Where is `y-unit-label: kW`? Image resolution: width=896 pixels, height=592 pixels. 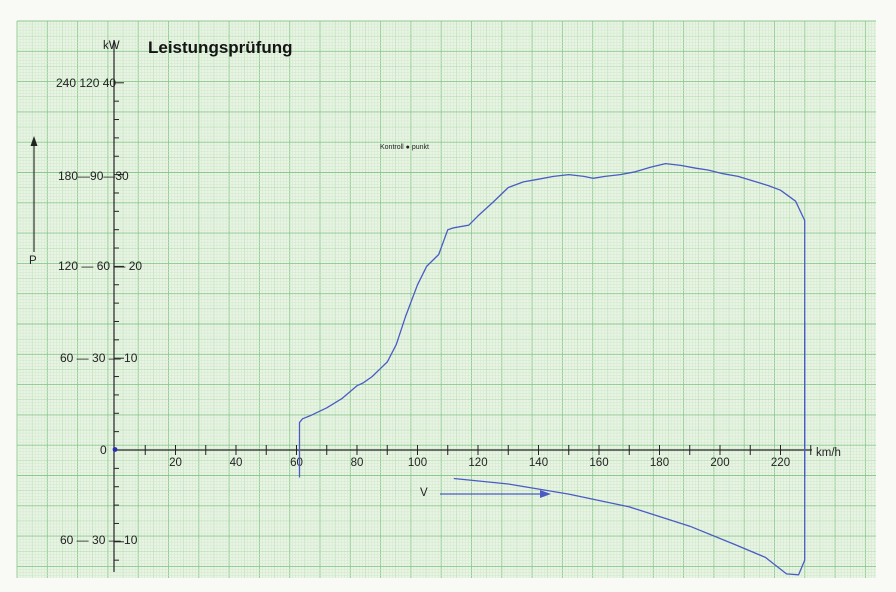 y-unit-label: kW is located at coordinates (111, 46).